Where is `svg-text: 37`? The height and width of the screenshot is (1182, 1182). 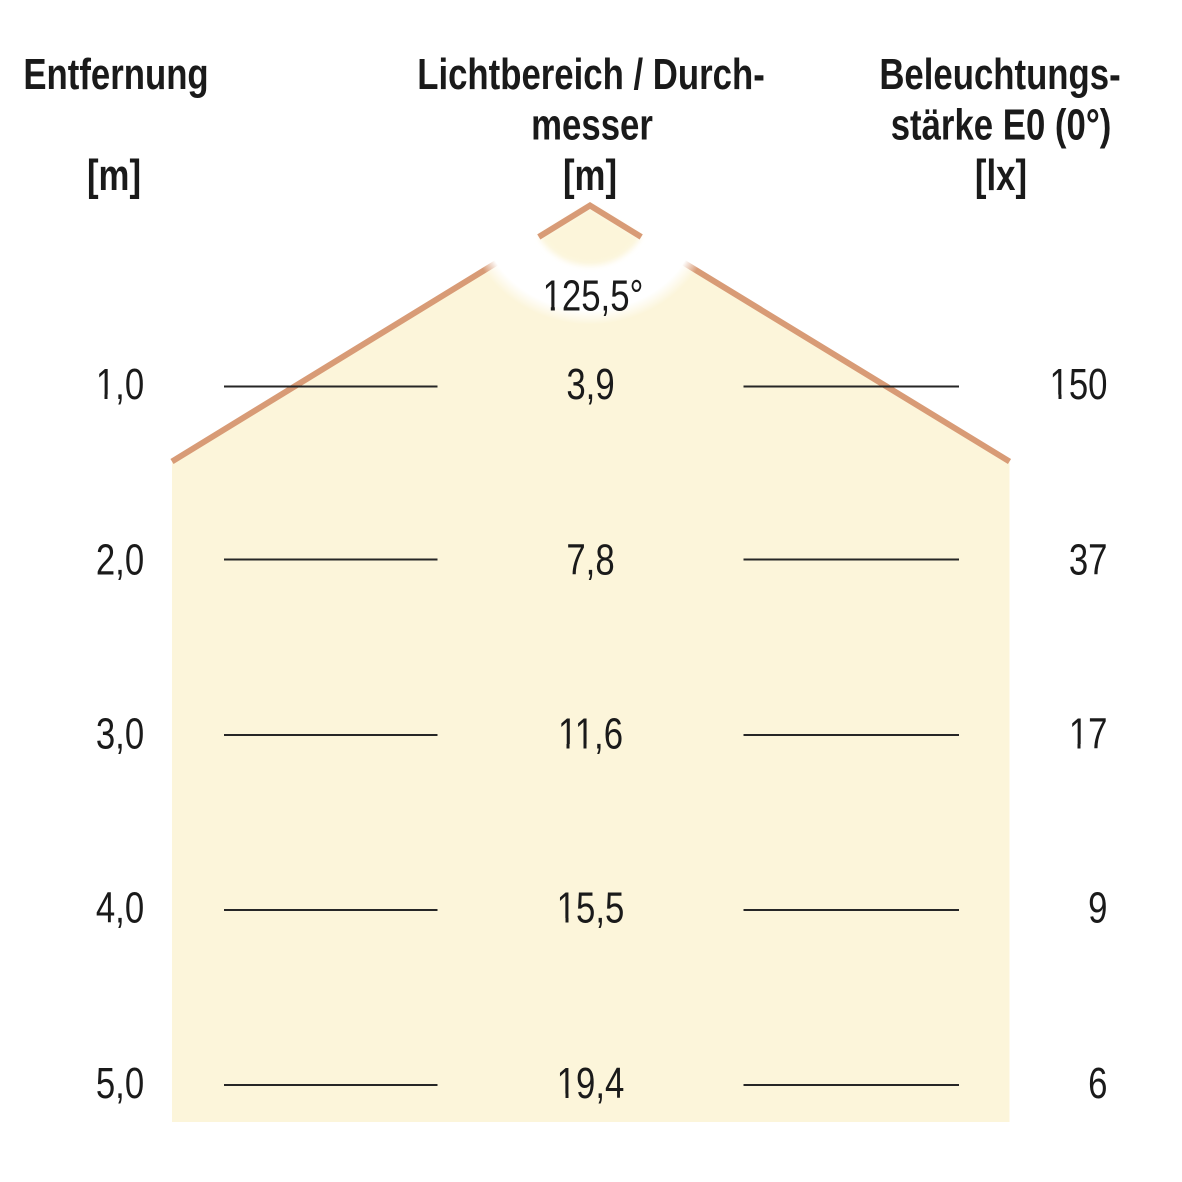
svg-text: 37 is located at coordinates (1088, 560).